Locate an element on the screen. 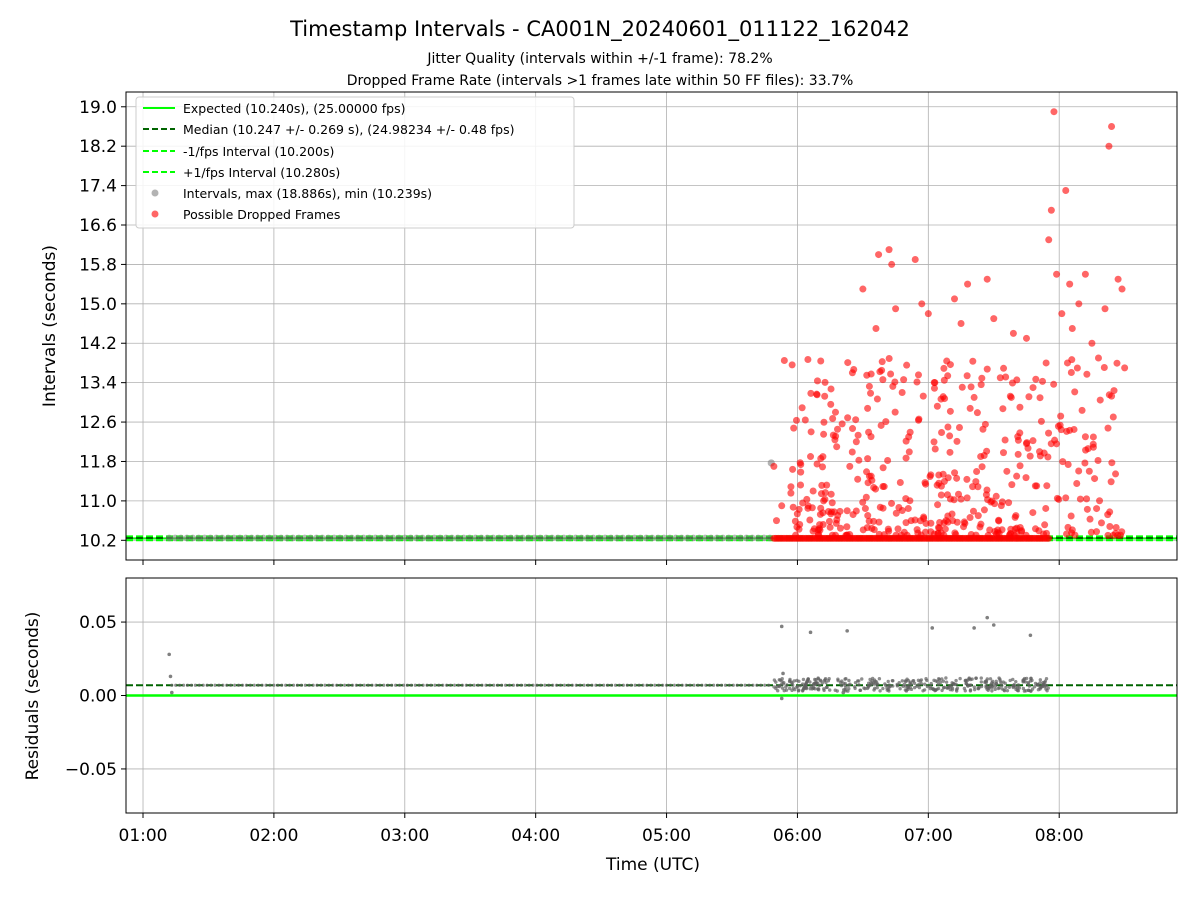 This screenshot has height=900, width=1200. bottom-y-axis-label: Residuals (seconds) is located at coordinates (33, 696).